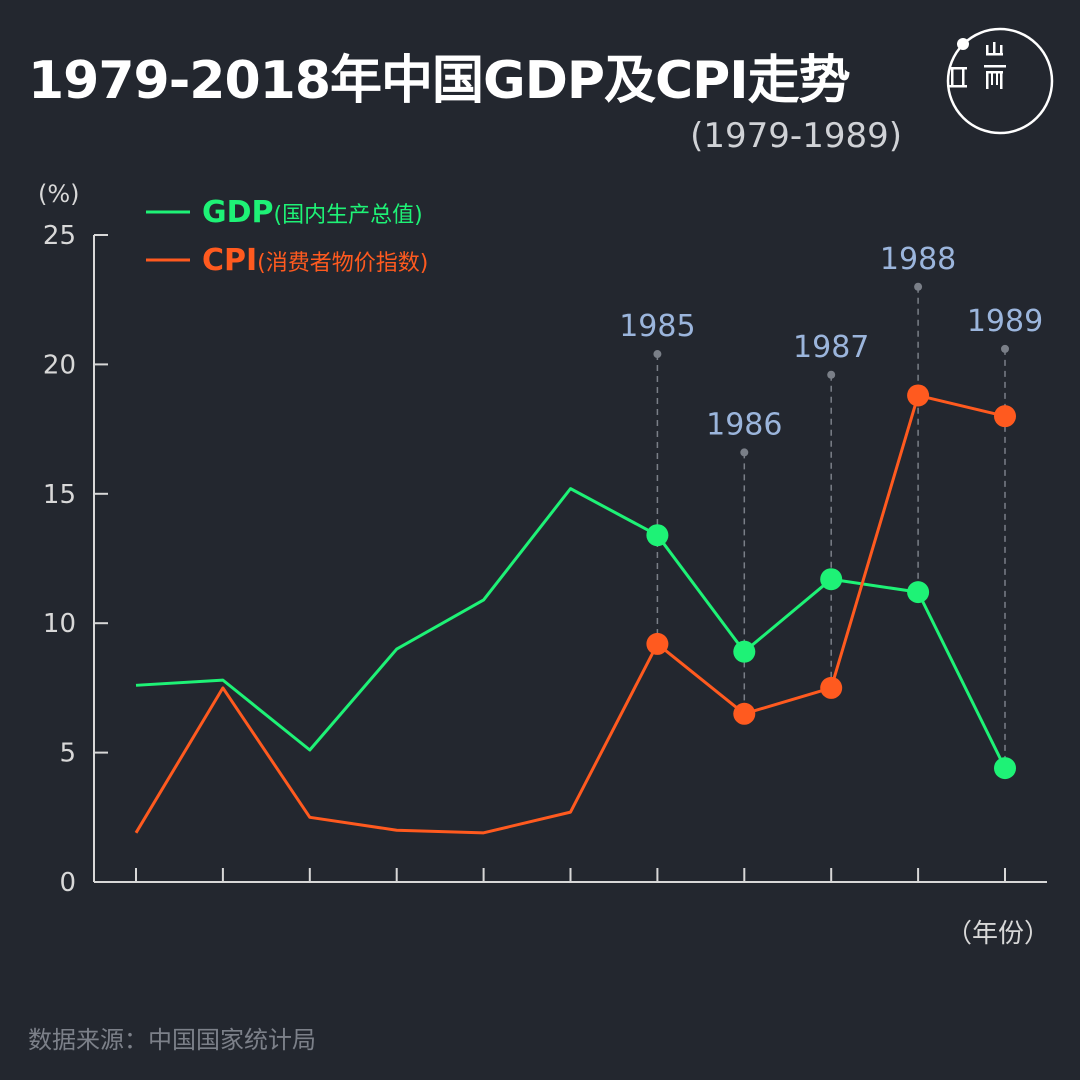  I want to click on y-axis-label: (%), so click(59, 194).